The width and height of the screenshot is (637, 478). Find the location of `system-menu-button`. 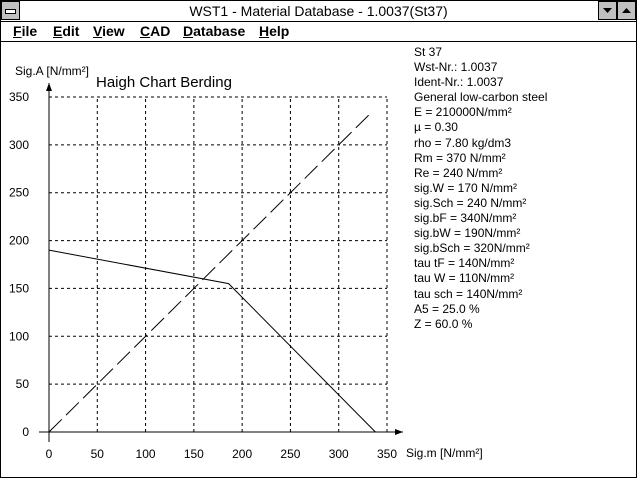

system-menu-button is located at coordinates (10, 10).